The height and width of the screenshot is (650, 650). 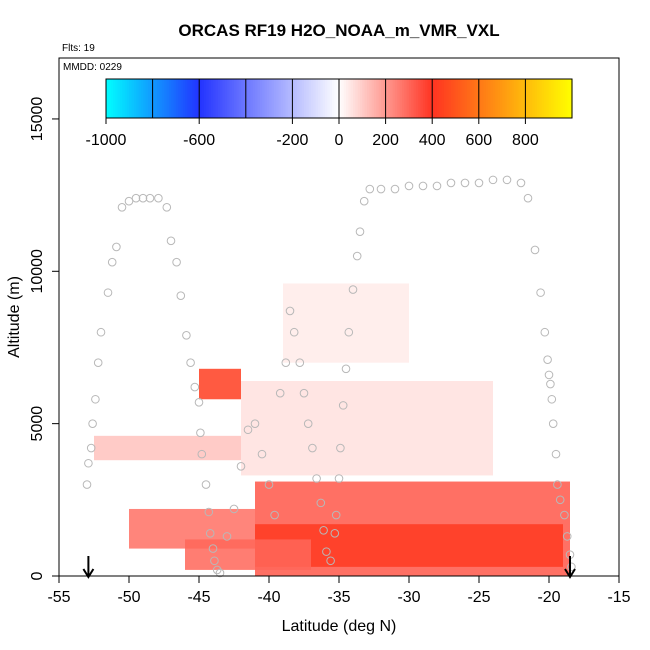 I want to click on x-tick-label: -15, so click(x=618, y=597).